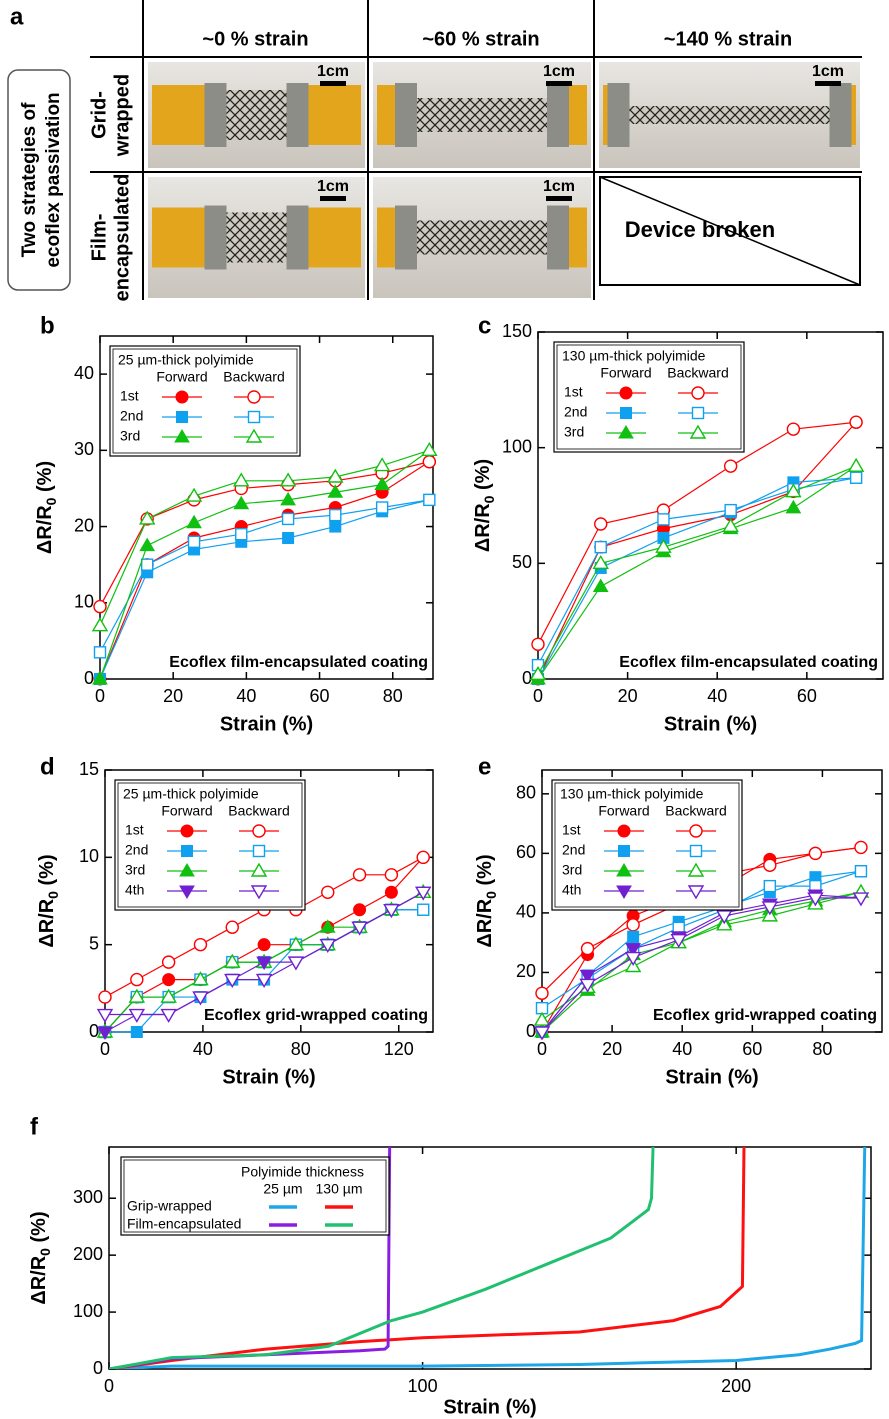 The width and height of the screenshot is (889, 1419). What do you see at coordinates (84, 449) in the screenshot?
I see `y-tick-label: 30` at bounding box center [84, 449].